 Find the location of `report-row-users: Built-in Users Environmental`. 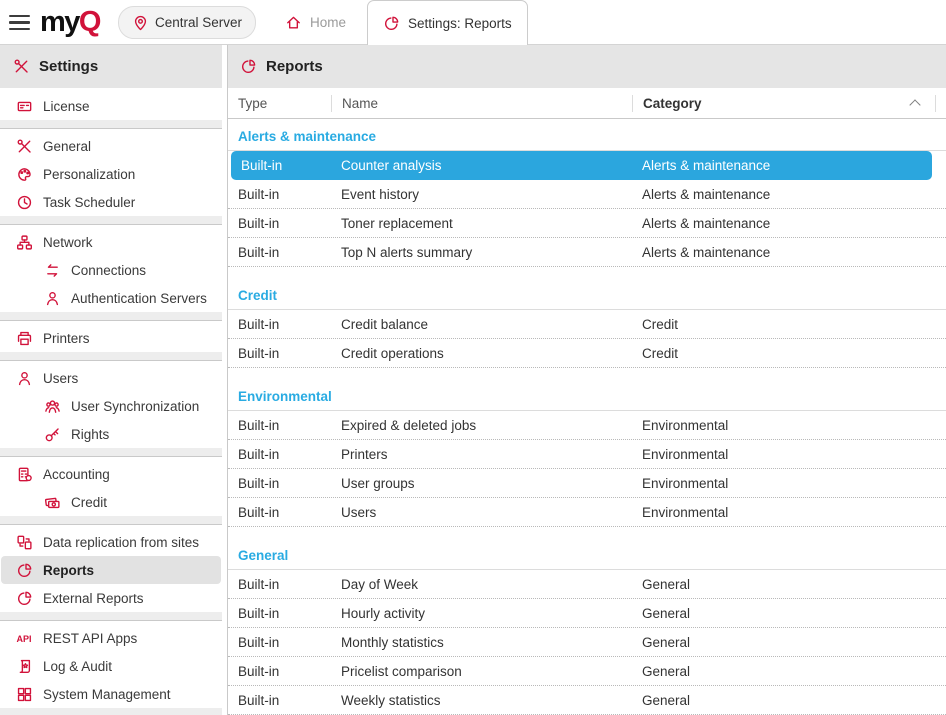

report-row-users: Built-in Users Environmental is located at coordinates (587, 512).